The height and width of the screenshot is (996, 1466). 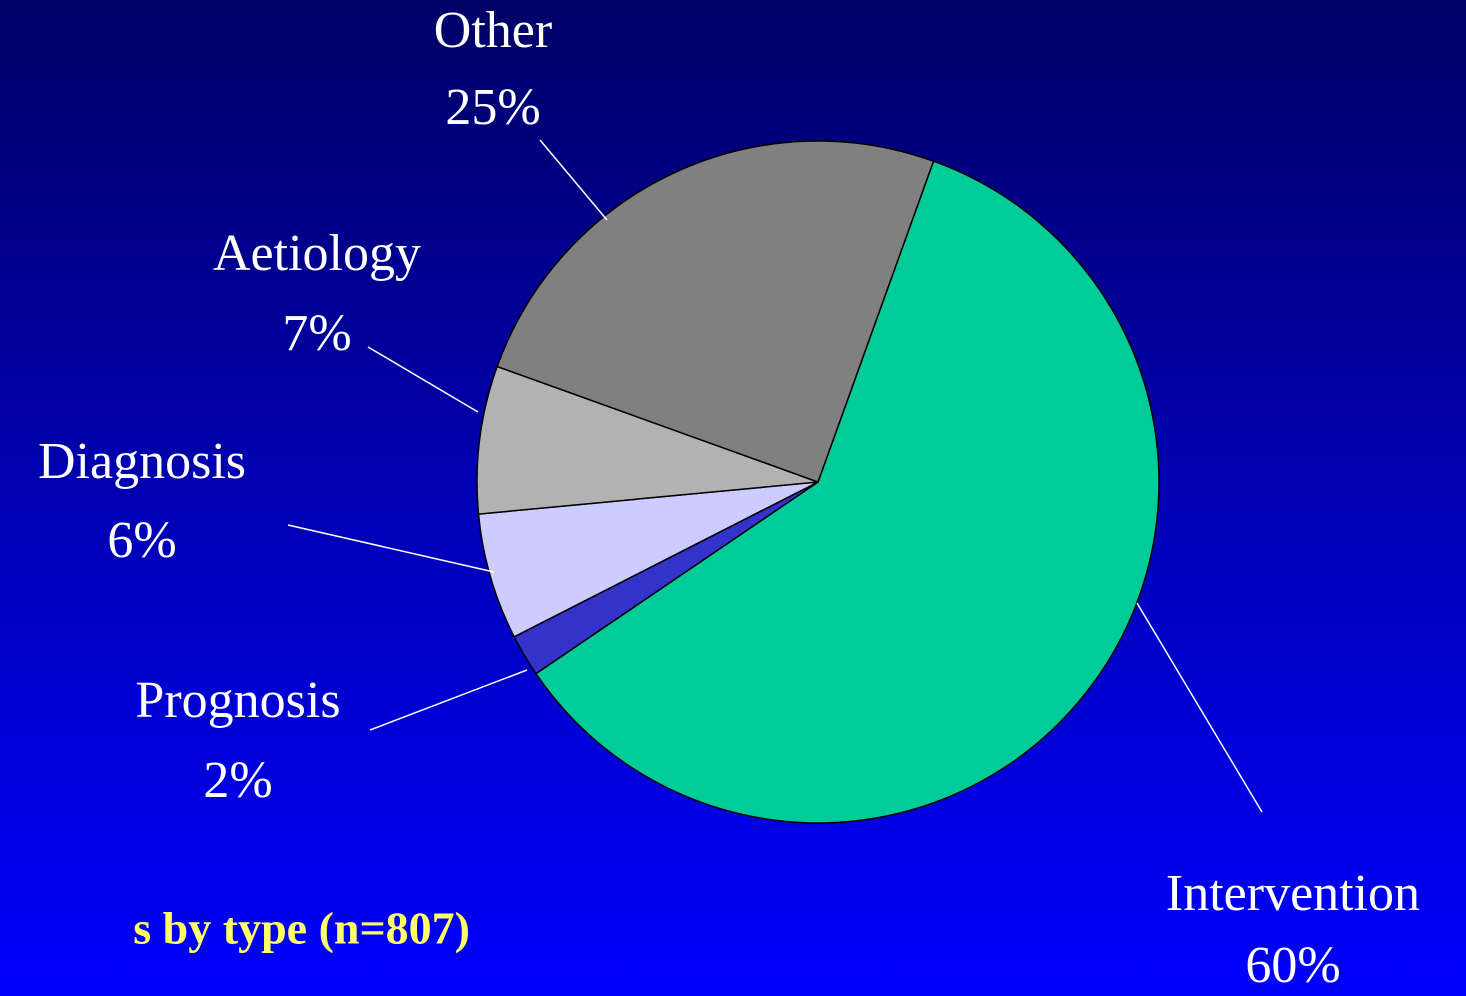 I want to click on slice-label: Prognosis, so click(x=237, y=700).